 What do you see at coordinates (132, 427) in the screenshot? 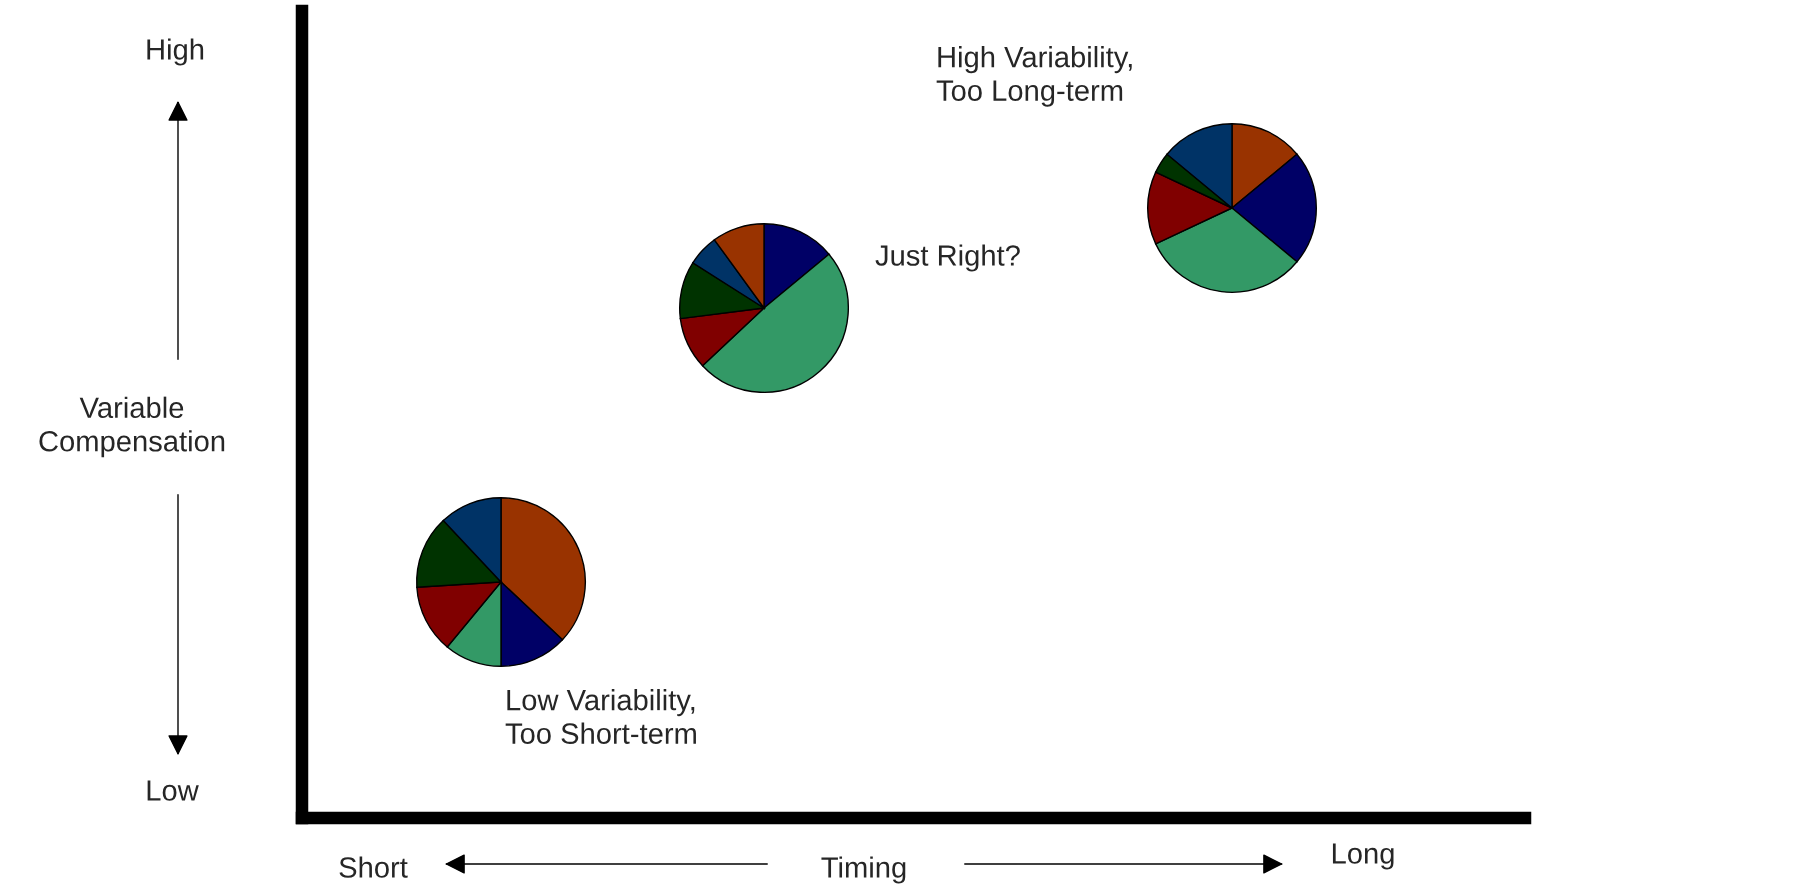
I see `text: Variable Compensation` at bounding box center [132, 427].